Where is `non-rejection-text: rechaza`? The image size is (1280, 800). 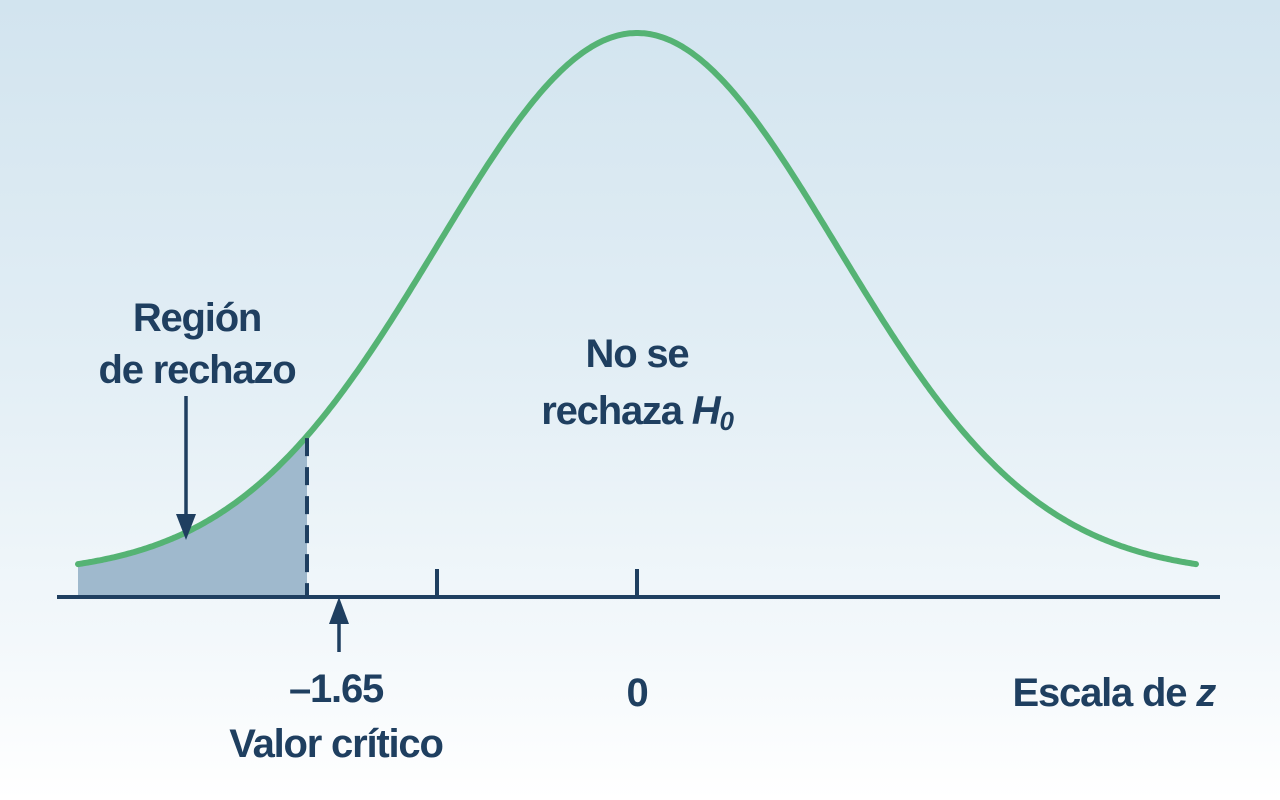
non-rejection-text: rechaza is located at coordinates (616, 411).